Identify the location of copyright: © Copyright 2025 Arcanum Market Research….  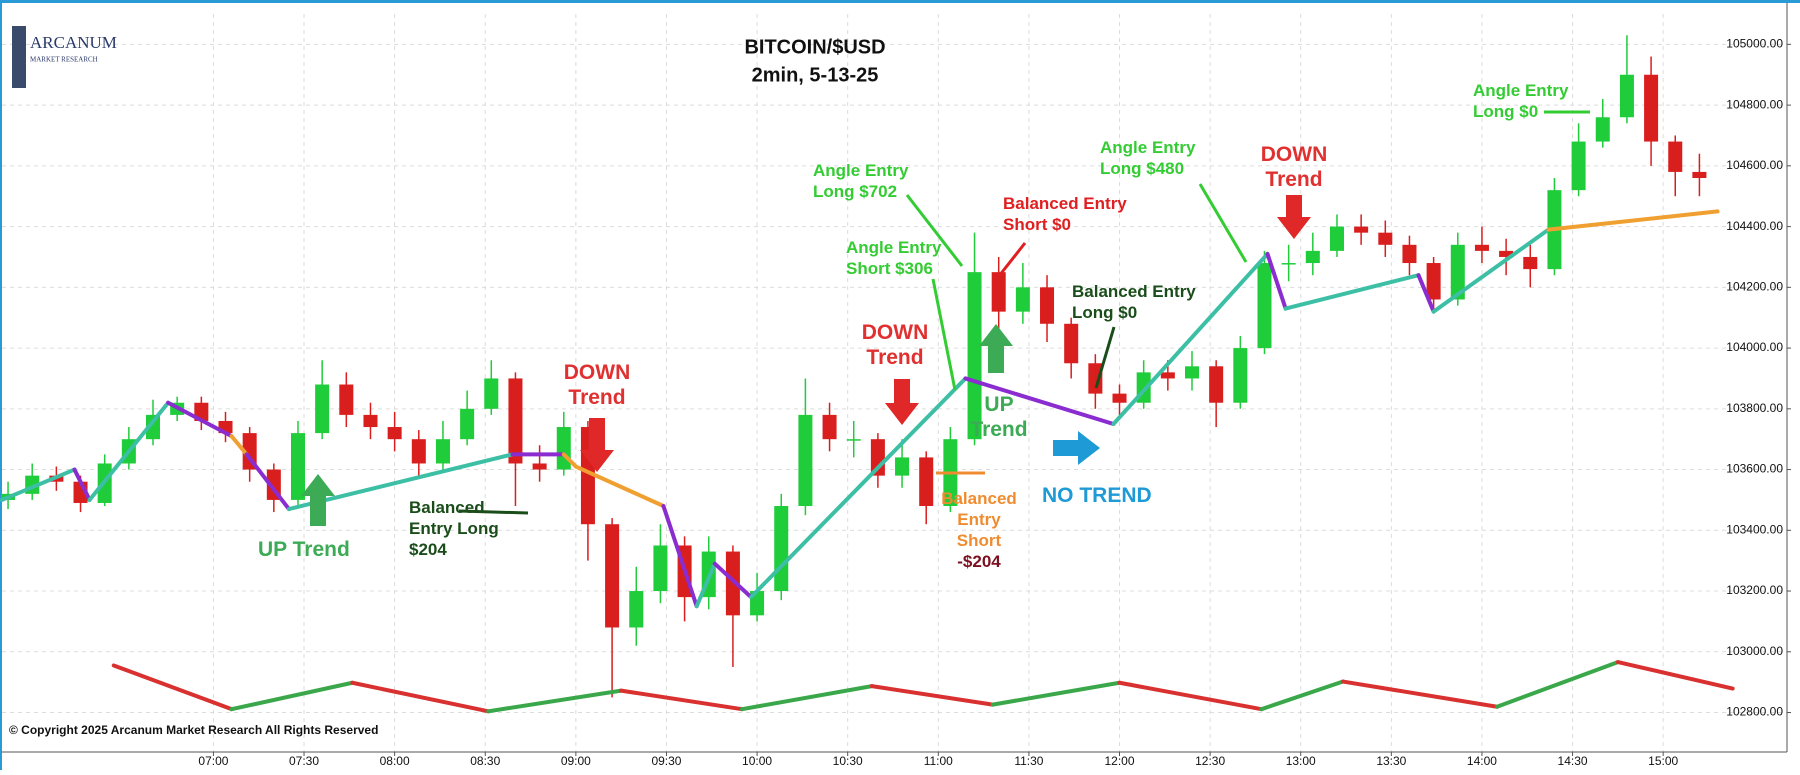
(193, 730).